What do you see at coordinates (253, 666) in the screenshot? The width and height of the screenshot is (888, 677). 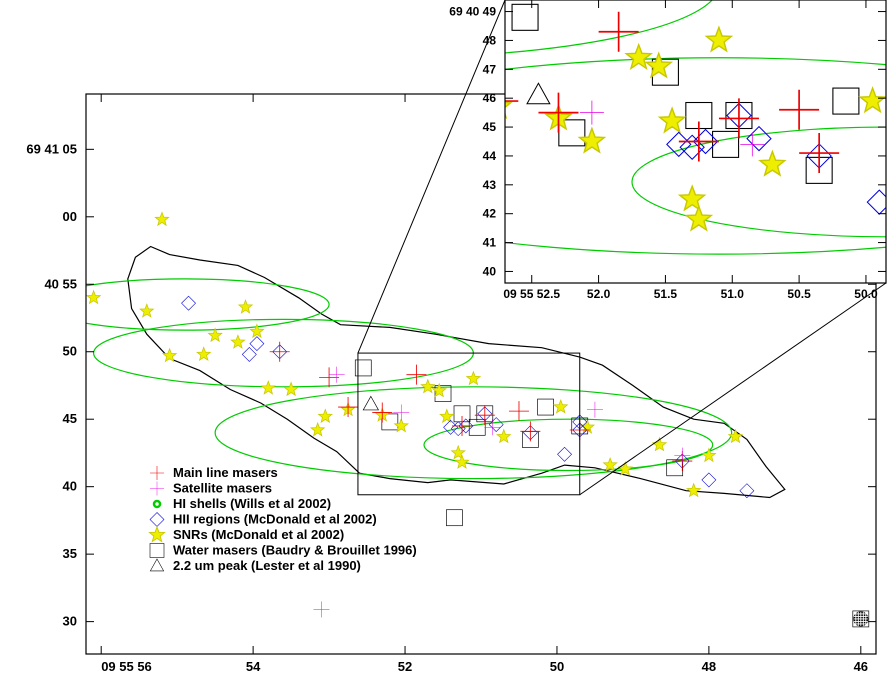 I see `main-xtick-label-1: 54` at bounding box center [253, 666].